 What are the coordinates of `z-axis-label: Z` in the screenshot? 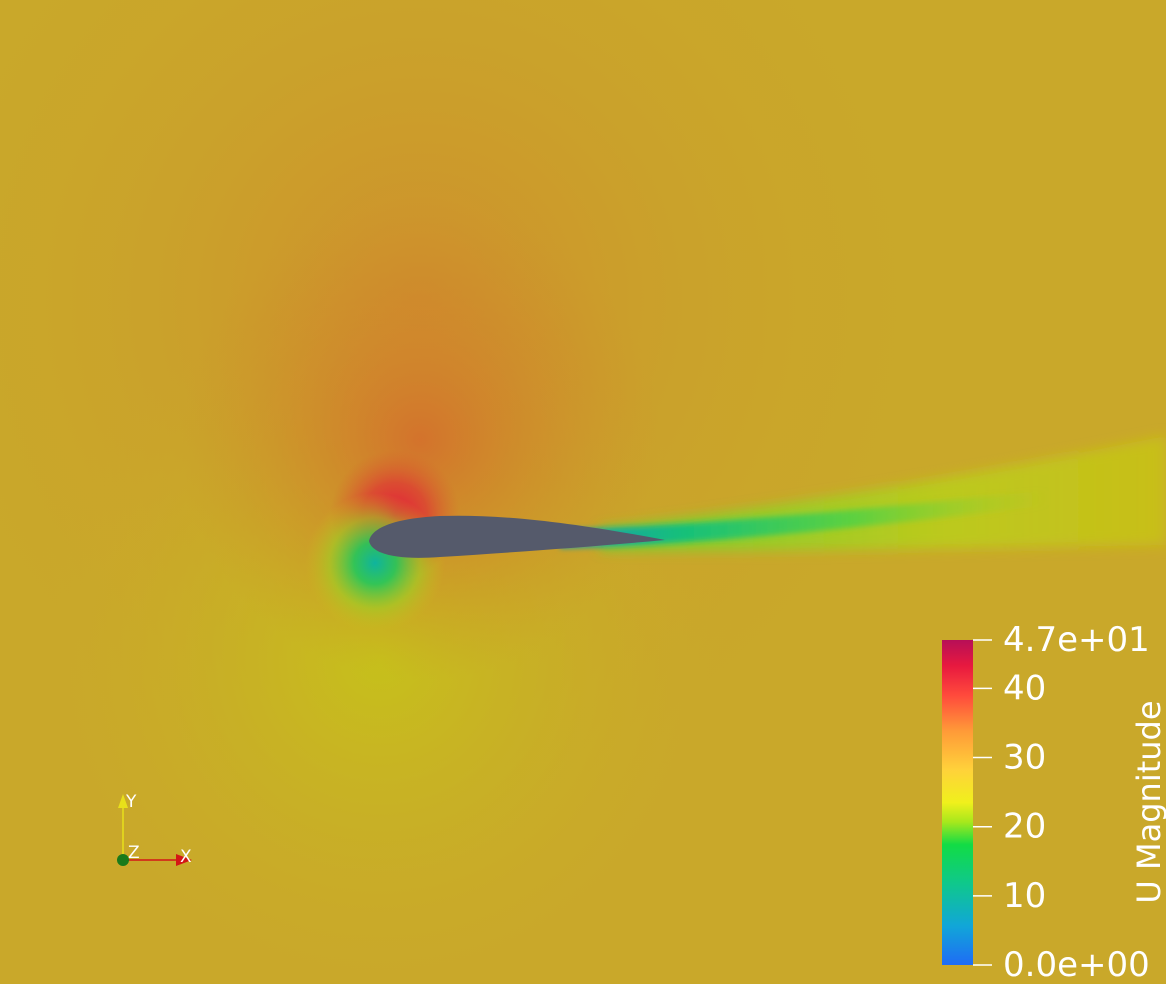 It's located at (134, 853).